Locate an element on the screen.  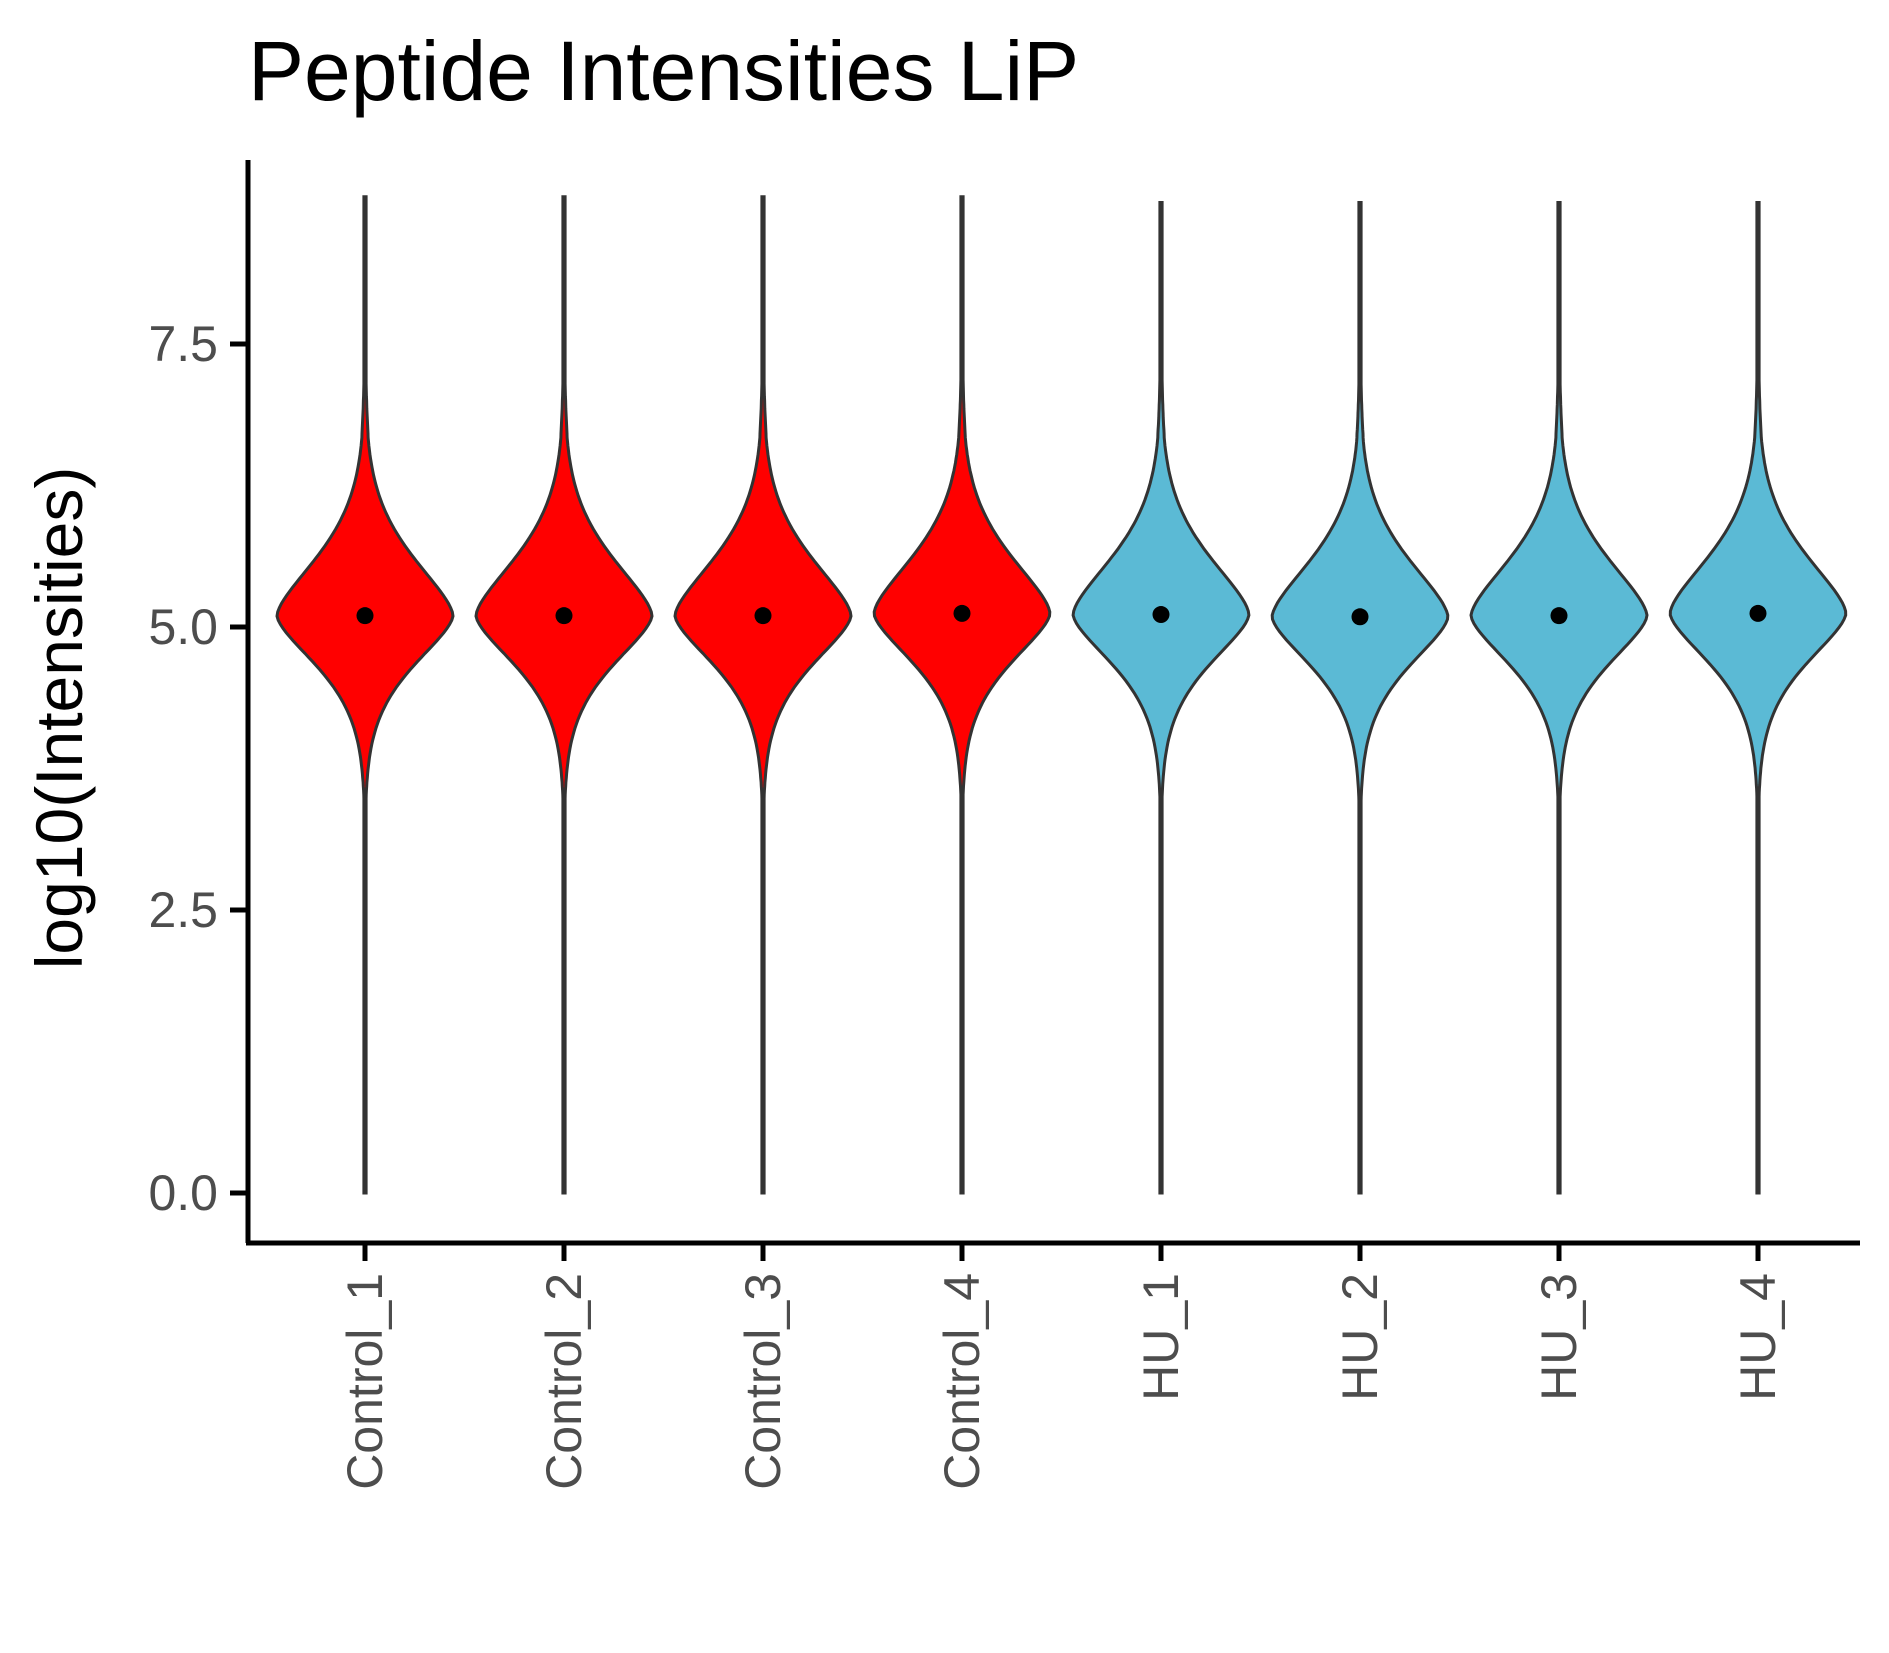
x-tick-label: HU_1 is located at coordinates (1161, 1337).